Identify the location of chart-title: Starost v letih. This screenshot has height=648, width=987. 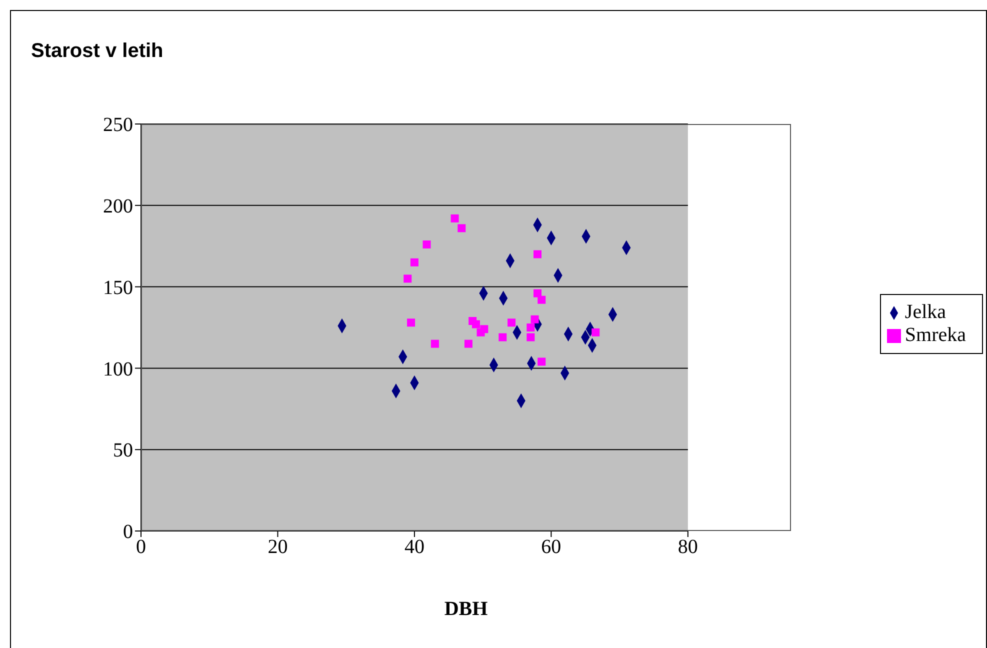
(97, 51).